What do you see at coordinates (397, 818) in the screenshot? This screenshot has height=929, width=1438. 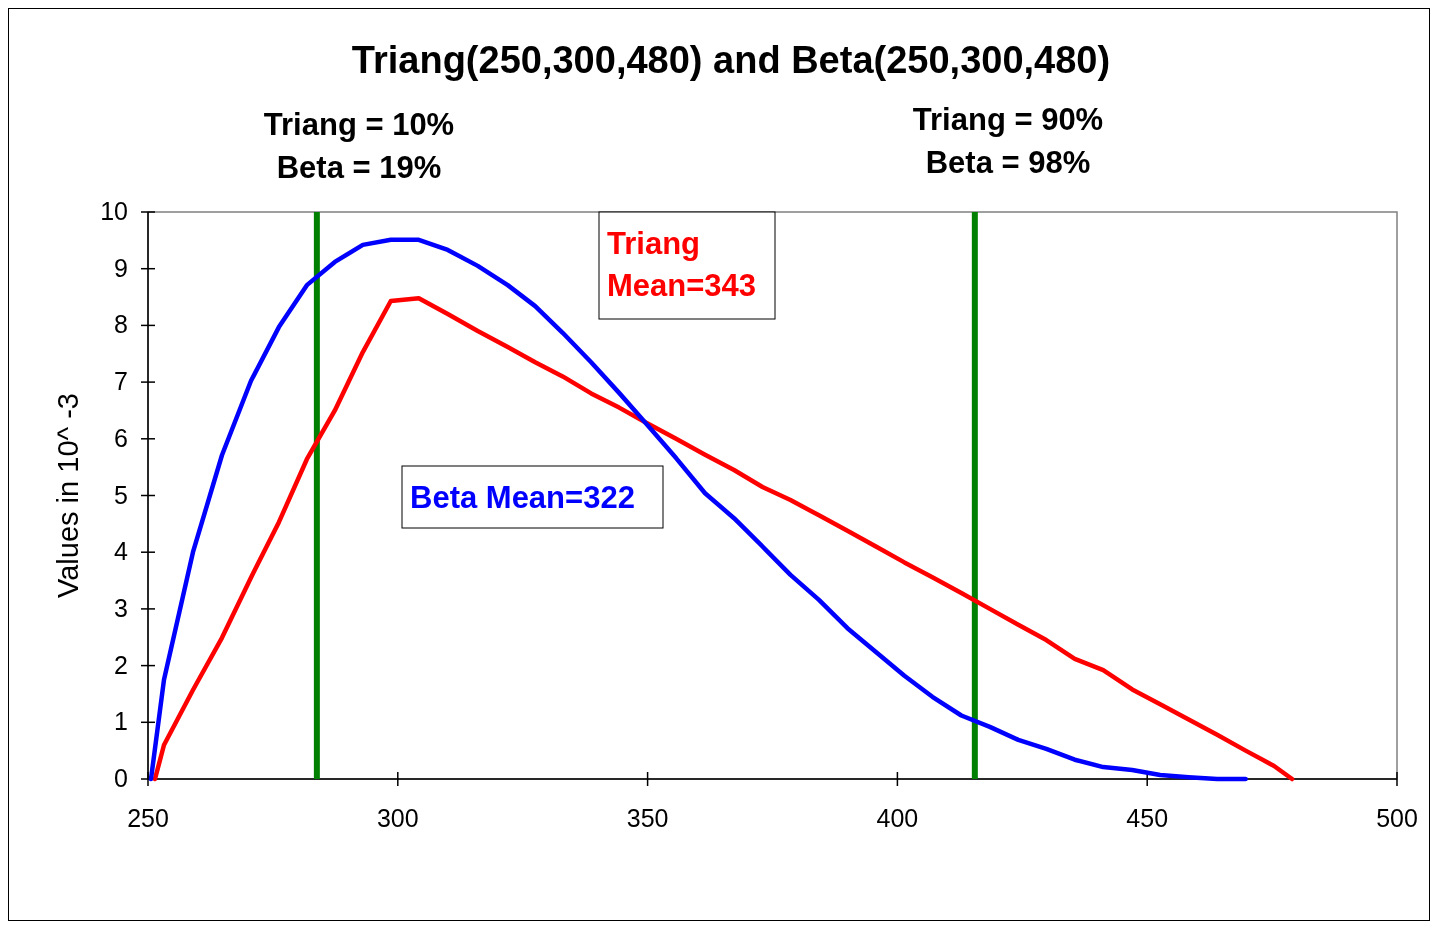 I see `x-tick-label: 300` at bounding box center [397, 818].